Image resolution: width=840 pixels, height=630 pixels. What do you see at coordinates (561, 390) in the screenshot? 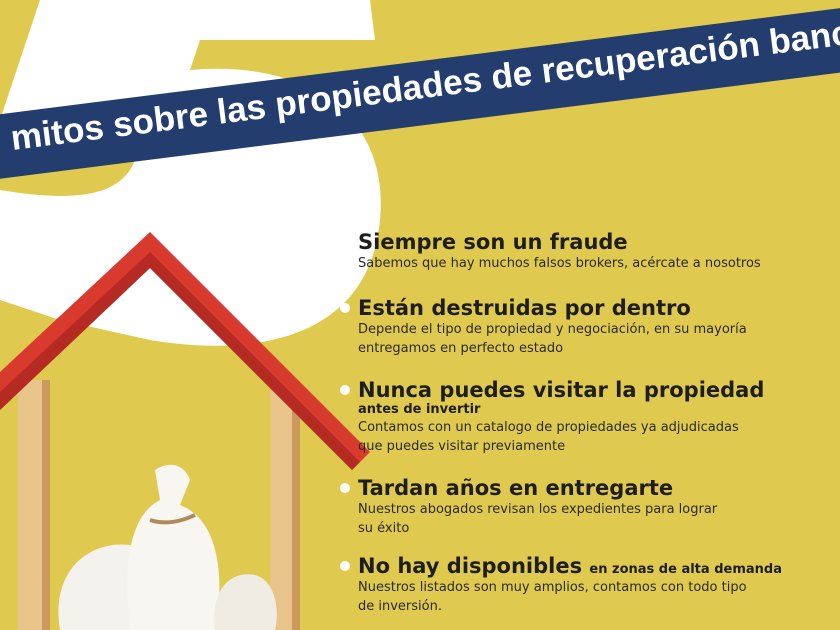
I see `myth-heading: Nunca puedes visitar la propiedad` at bounding box center [561, 390].